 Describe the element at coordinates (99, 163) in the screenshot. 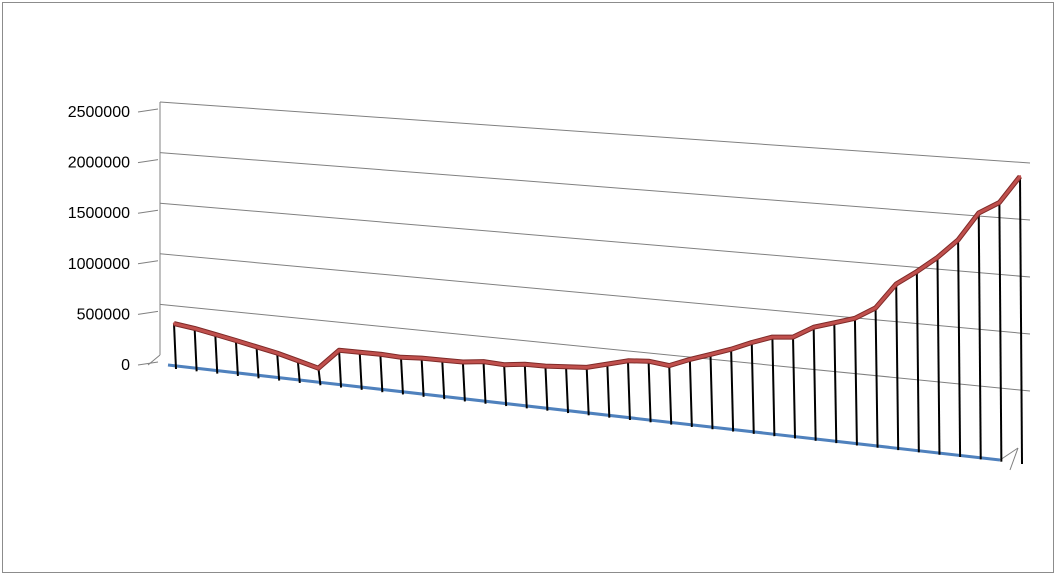

I see `y-tick-label: 2000000` at that location.